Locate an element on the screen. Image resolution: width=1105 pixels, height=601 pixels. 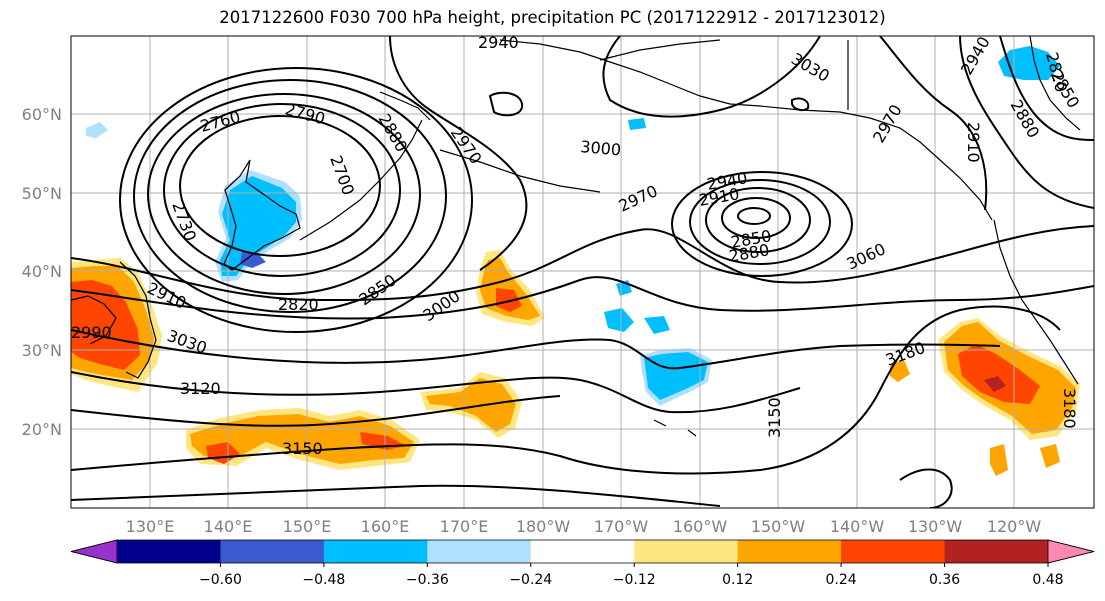
lat-label-40n: 40°N is located at coordinates (42, 271).